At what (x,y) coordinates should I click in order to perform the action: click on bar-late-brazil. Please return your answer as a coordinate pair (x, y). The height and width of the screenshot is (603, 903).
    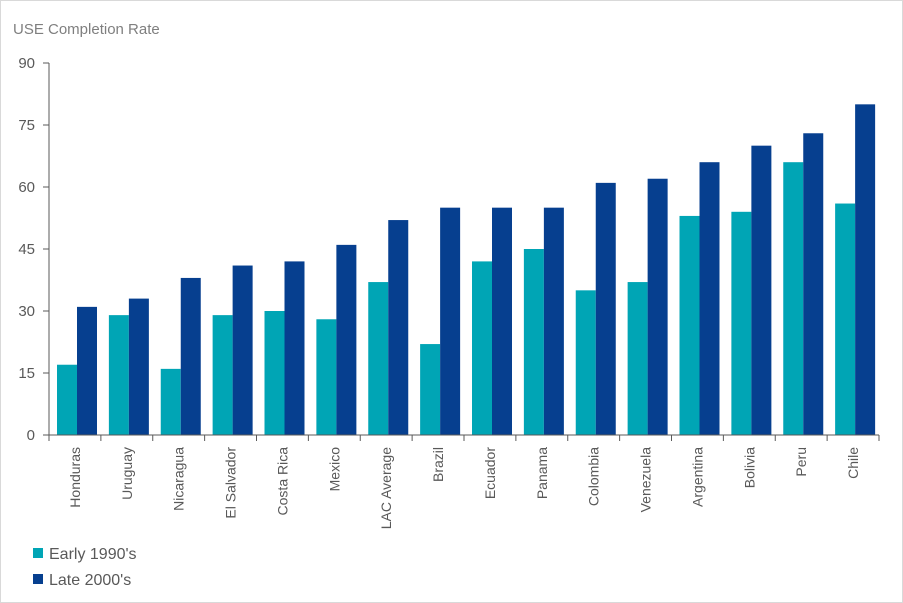
    Looking at the image, I should click on (450, 321).